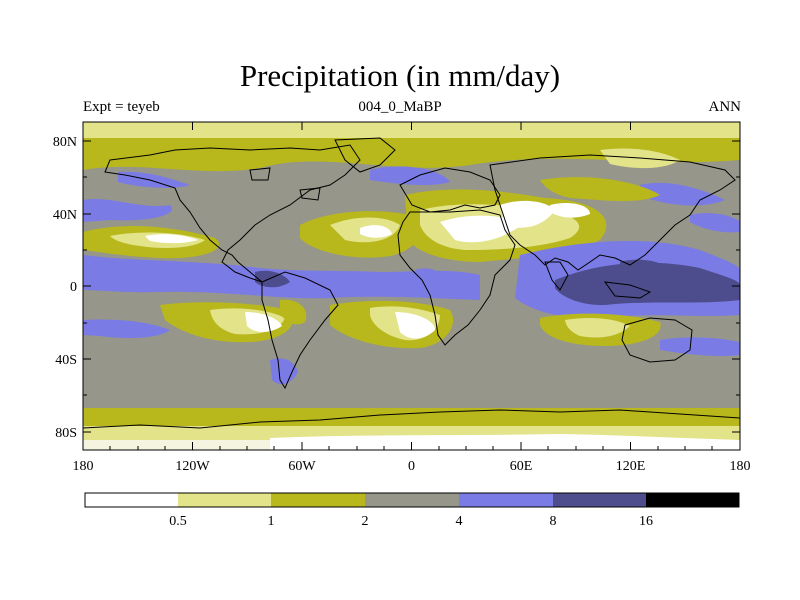  What do you see at coordinates (553, 521) in the screenshot?
I see `colorbar-label-8: 8` at bounding box center [553, 521].